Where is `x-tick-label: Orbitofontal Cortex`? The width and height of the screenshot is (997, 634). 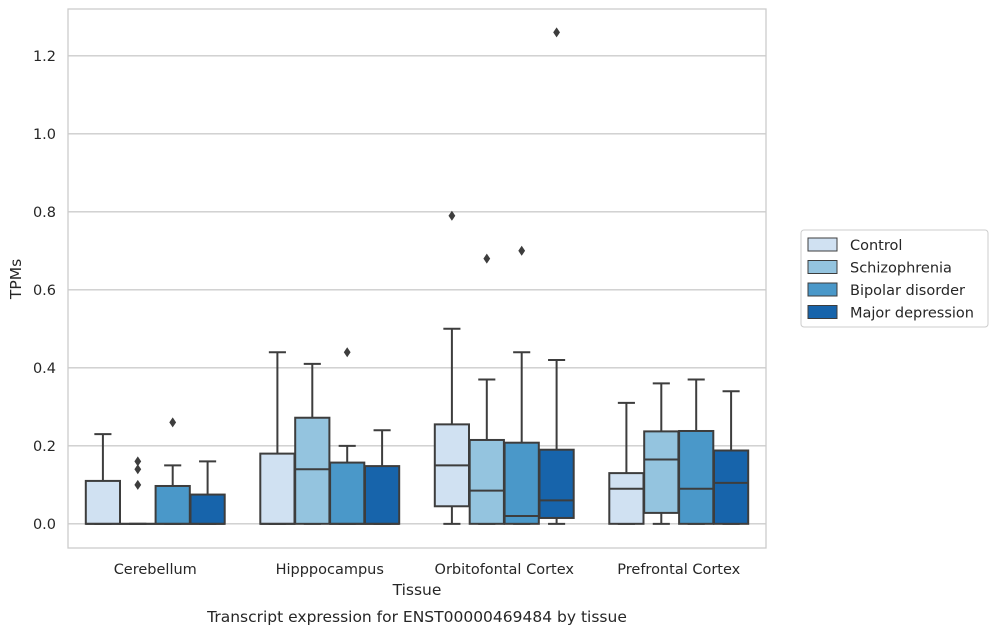
x-tick-label: Orbitofontal Cortex is located at coordinates (505, 570).